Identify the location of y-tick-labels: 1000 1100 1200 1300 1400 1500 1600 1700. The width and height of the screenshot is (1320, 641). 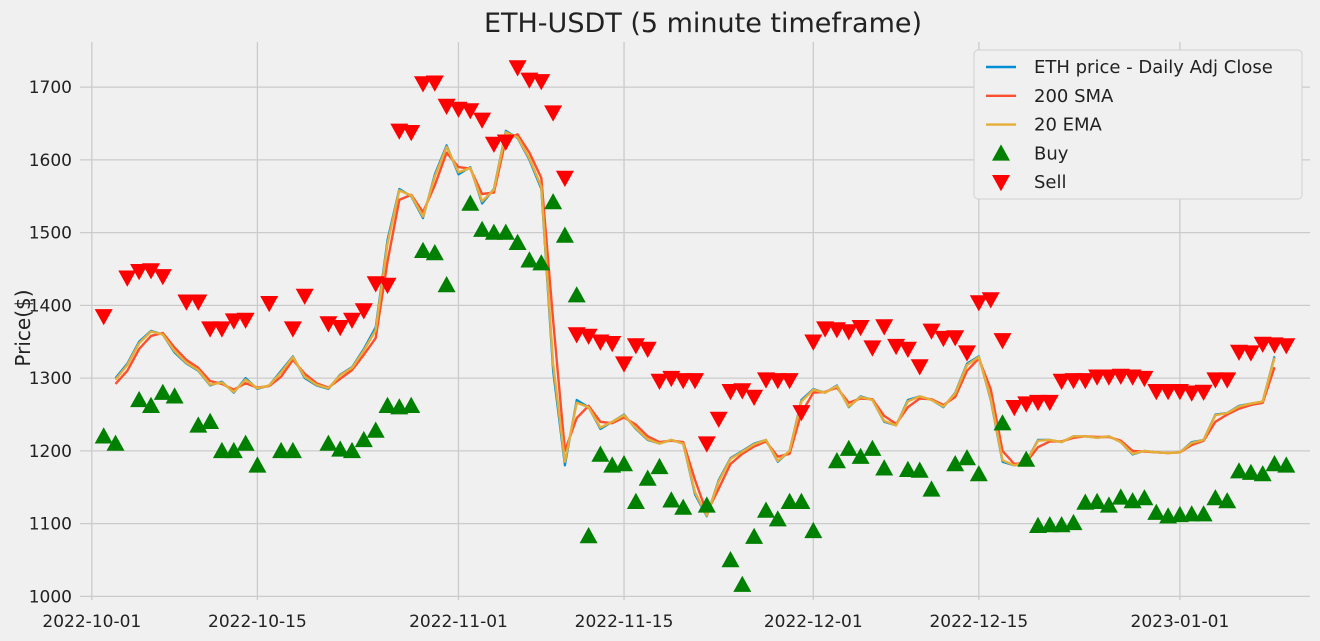
(50, 342).